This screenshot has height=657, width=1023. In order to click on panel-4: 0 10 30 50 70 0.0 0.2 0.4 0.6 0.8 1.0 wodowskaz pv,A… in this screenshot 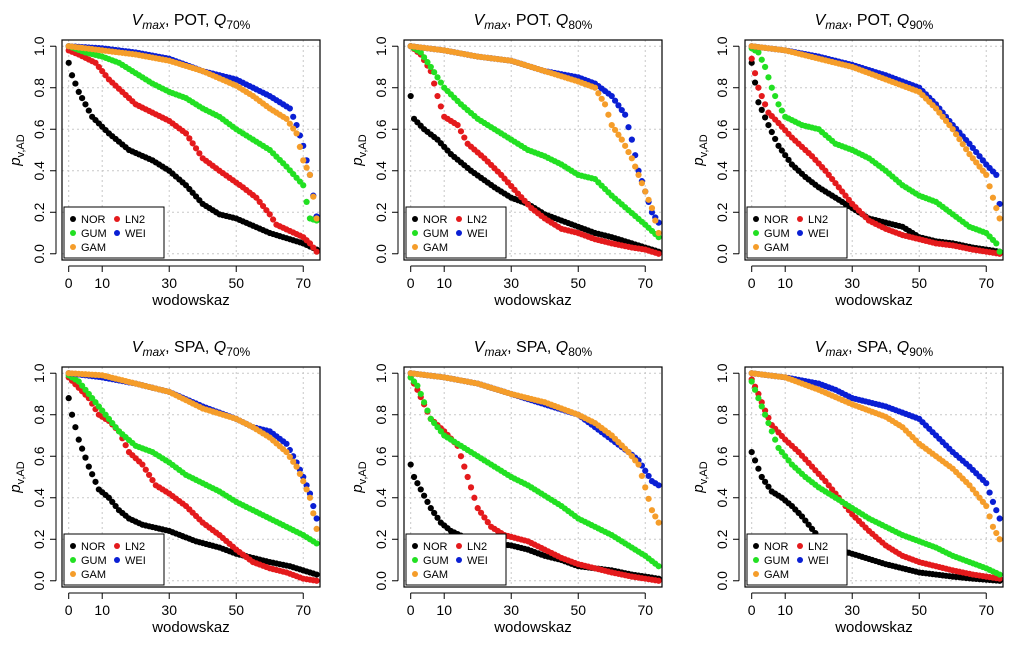, I will do `click(164, 487)`.